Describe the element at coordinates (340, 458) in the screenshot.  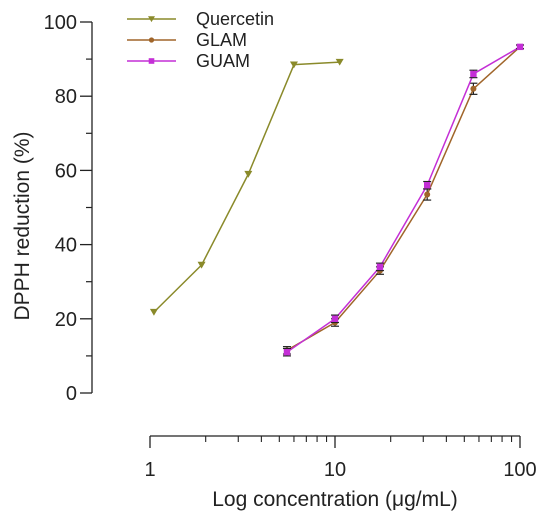
I see `x-axis: 1 10 100` at that location.